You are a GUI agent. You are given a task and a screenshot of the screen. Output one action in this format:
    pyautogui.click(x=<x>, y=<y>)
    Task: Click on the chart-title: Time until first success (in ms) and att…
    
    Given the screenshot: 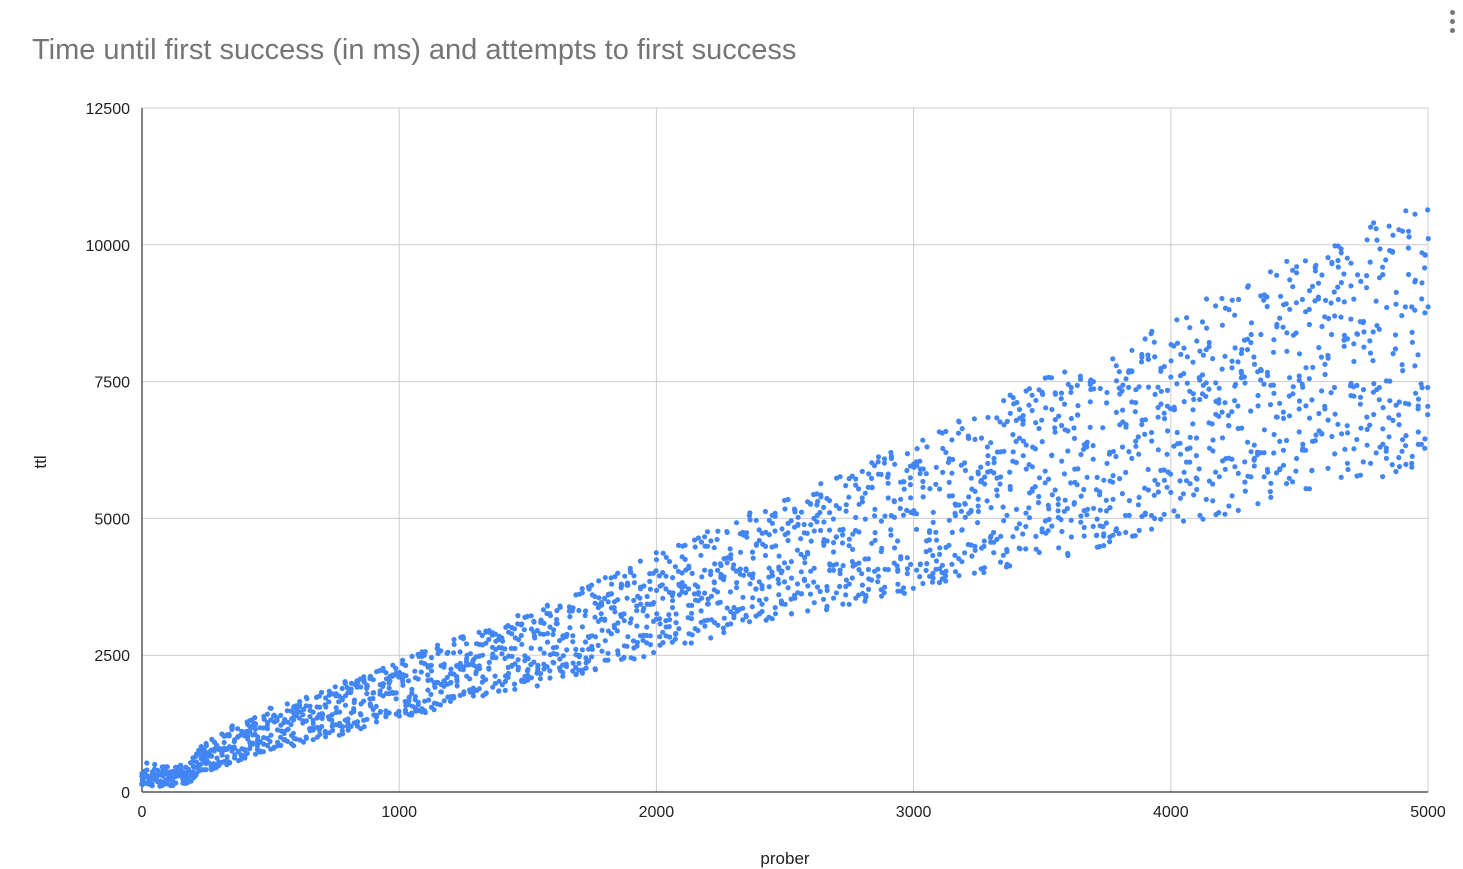 What is the action you would take?
    pyautogui.click(x=414, y=50)
    